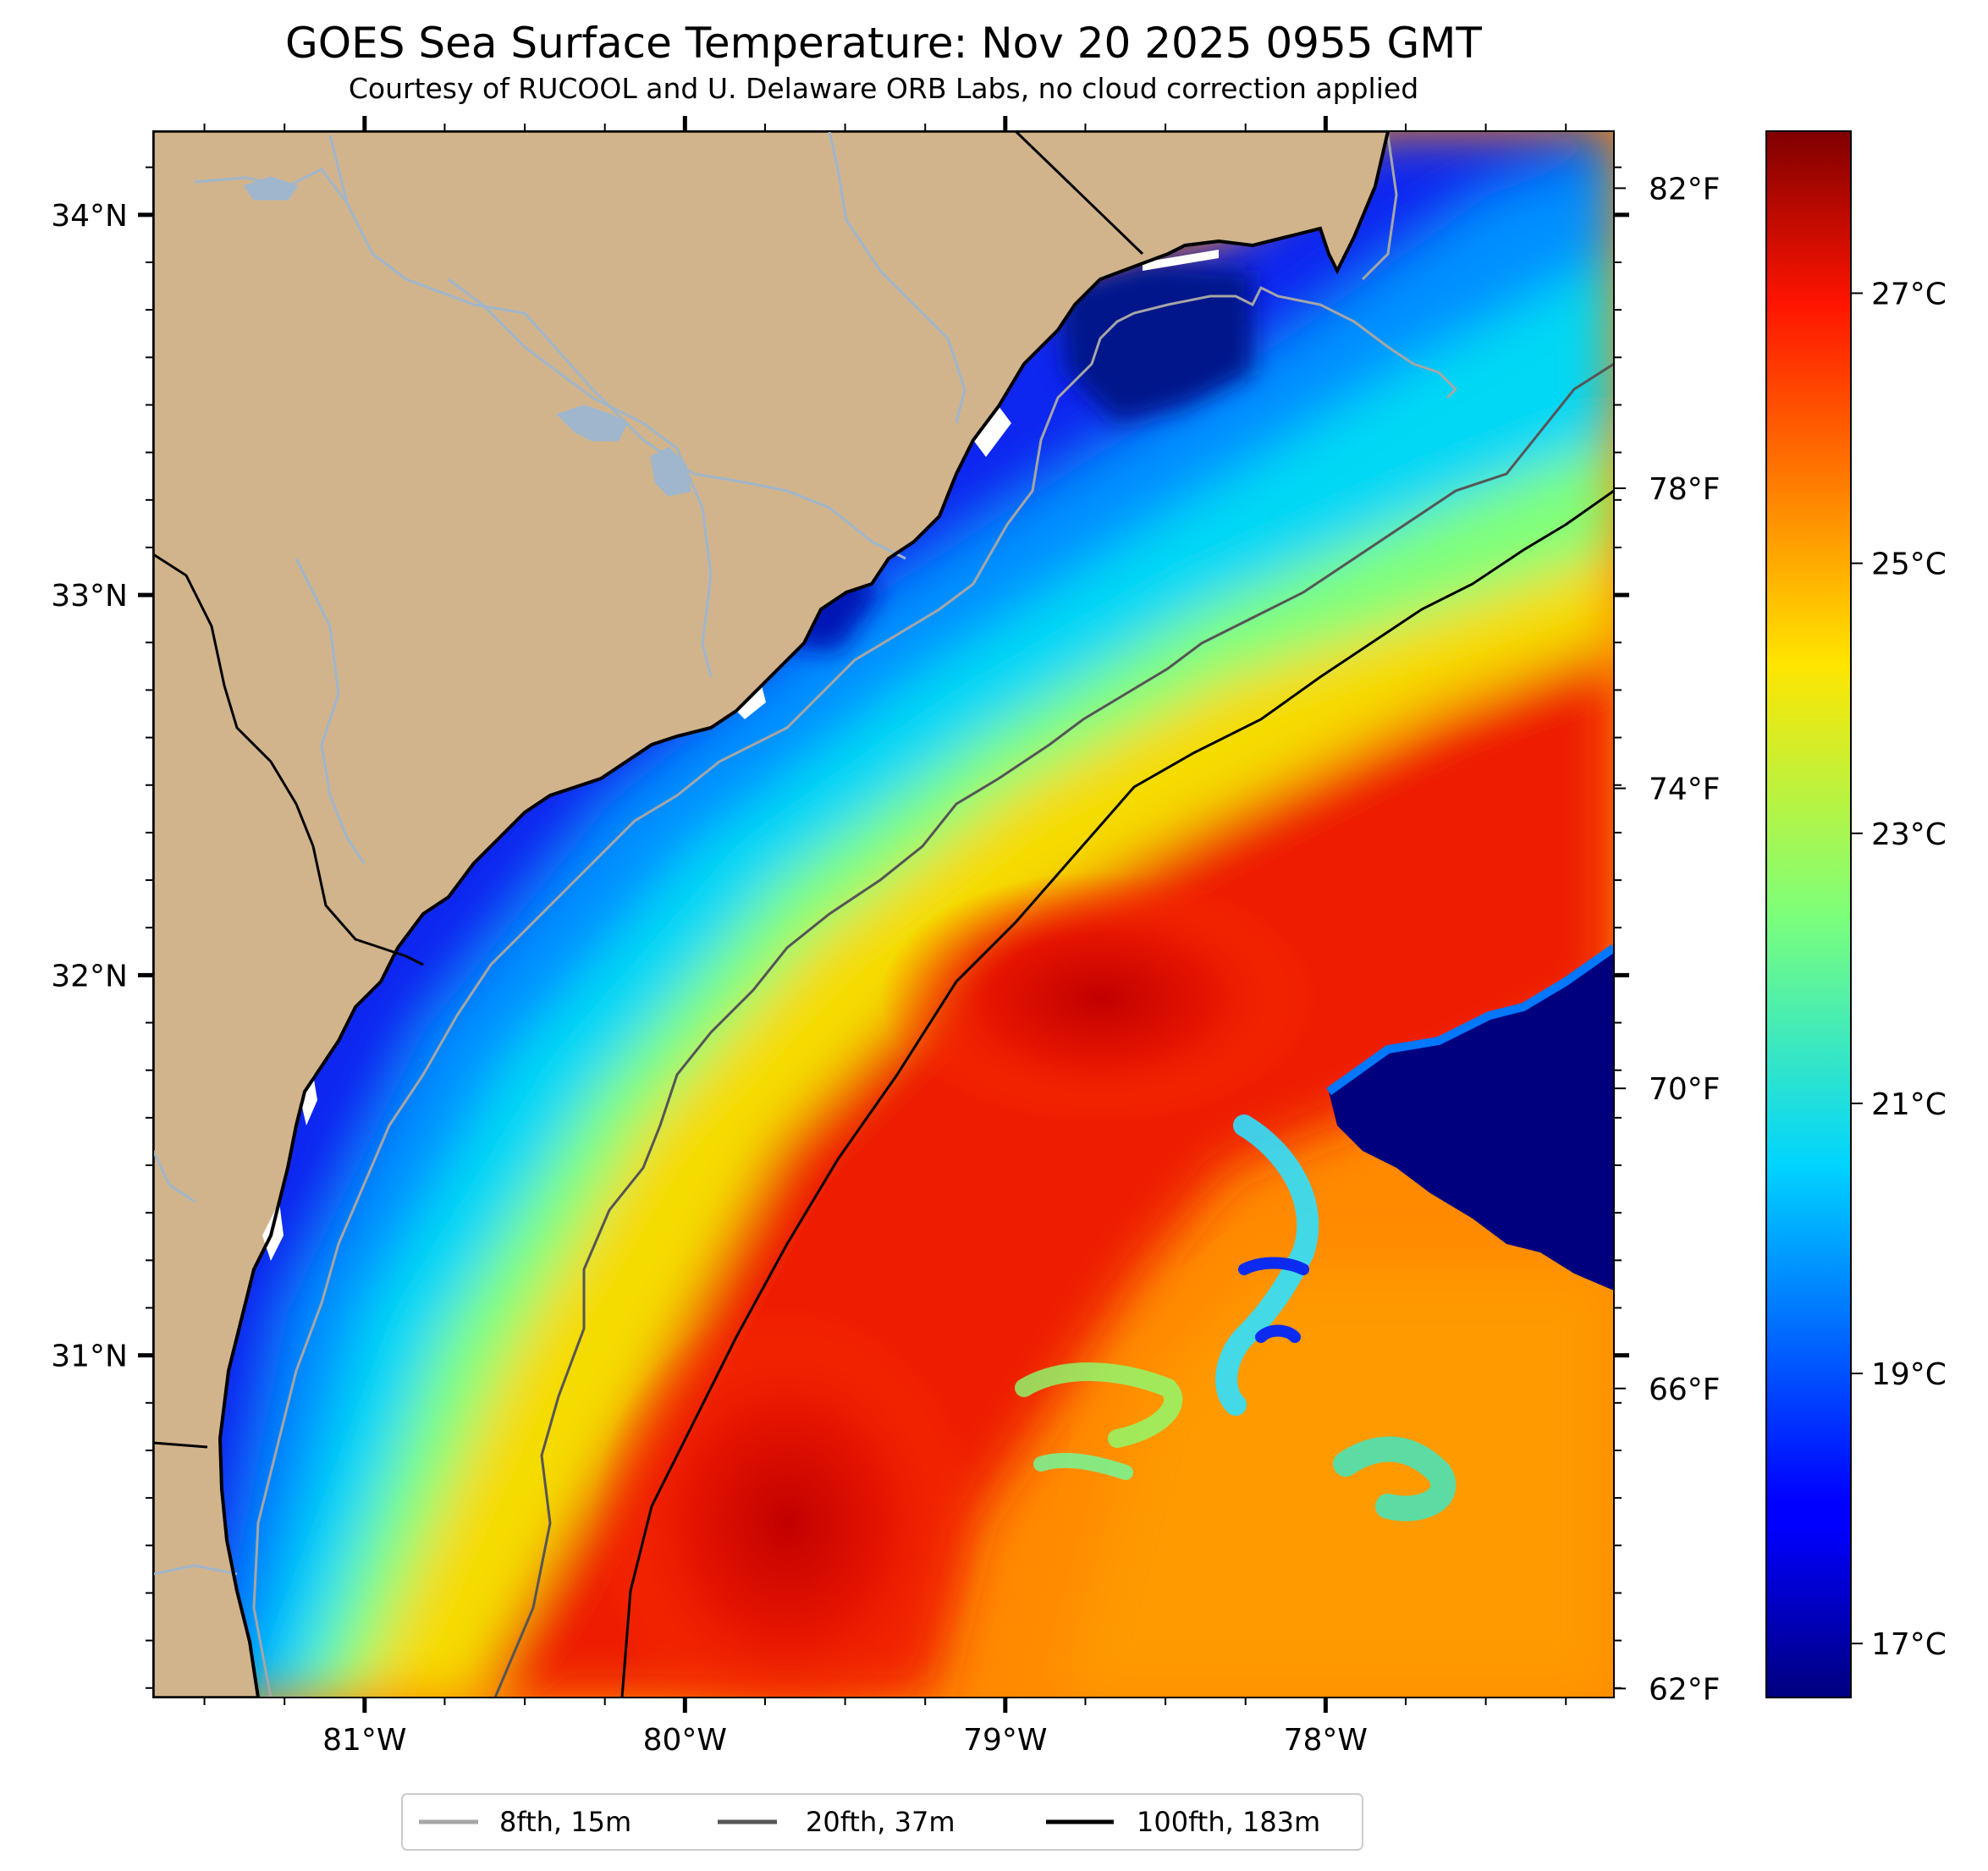  What do you see at coordinates (592, 423) in the screenshot?
I see `river-lake` at bounding box center [592, 423].